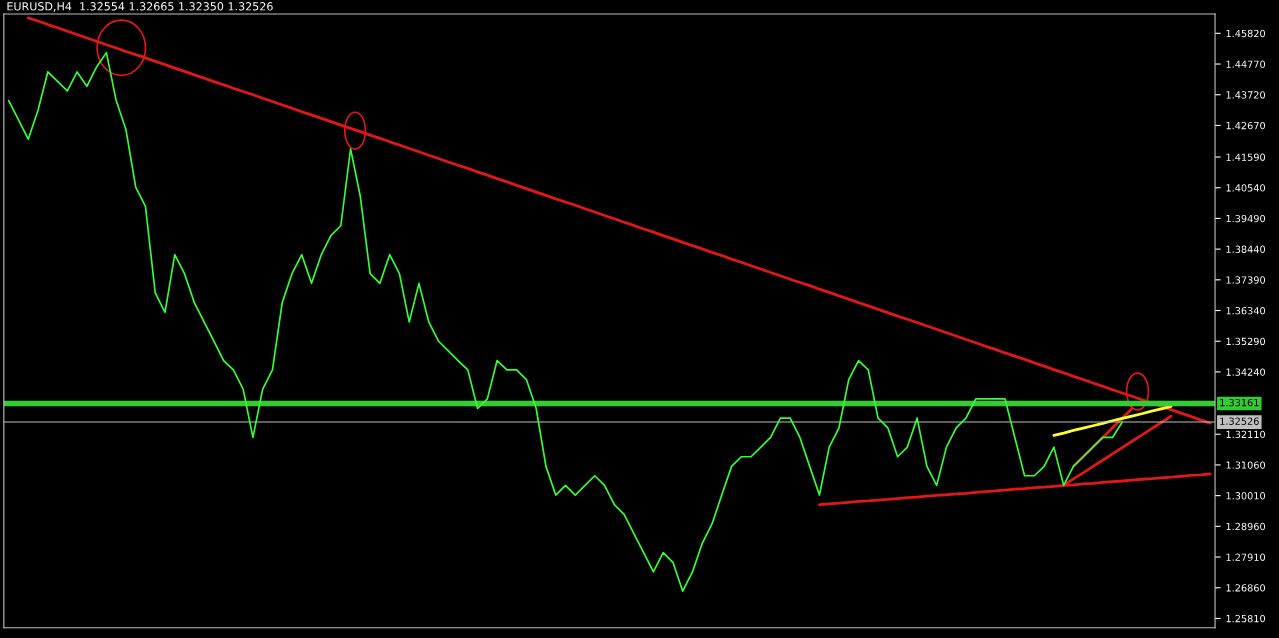 Image resolution: width=1279 pixels, height=638 pixels. Describe the element at coordinates (1246, 311) in the screenshot. I see `y-tick-label: 1.36340` at that location.